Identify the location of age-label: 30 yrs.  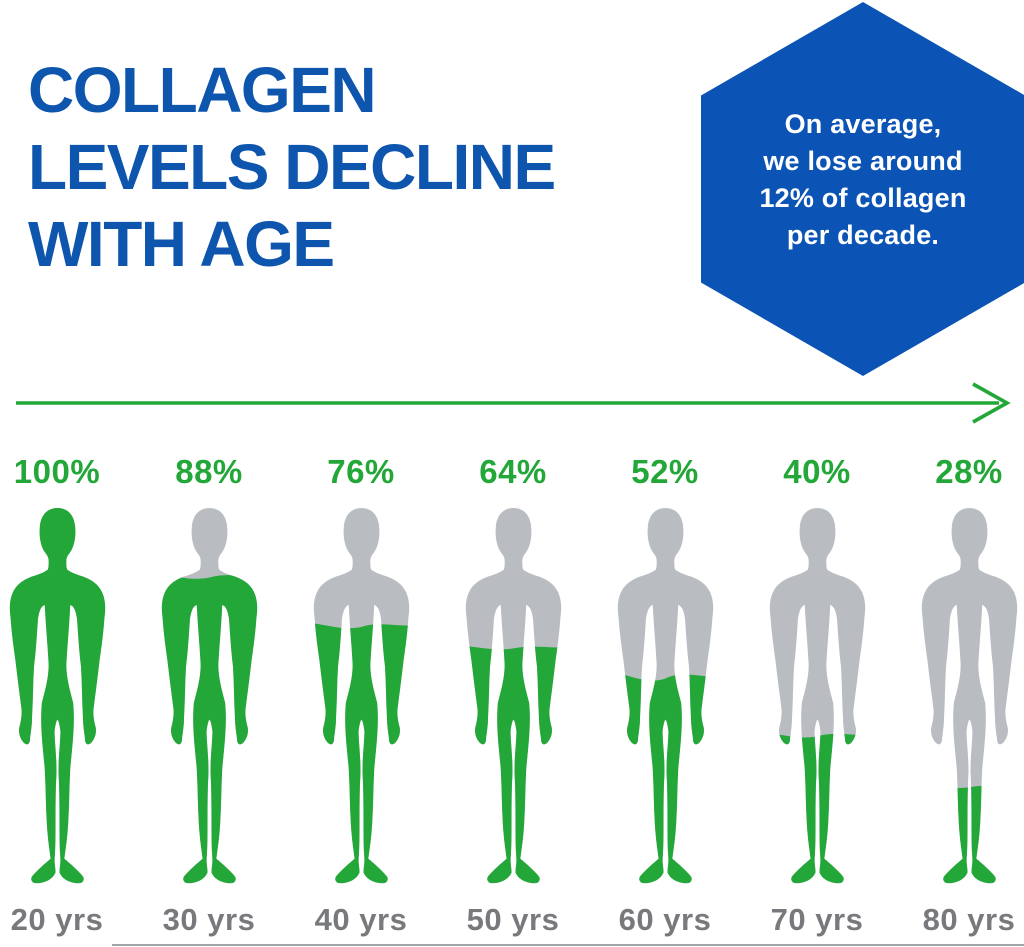
(209, 919).